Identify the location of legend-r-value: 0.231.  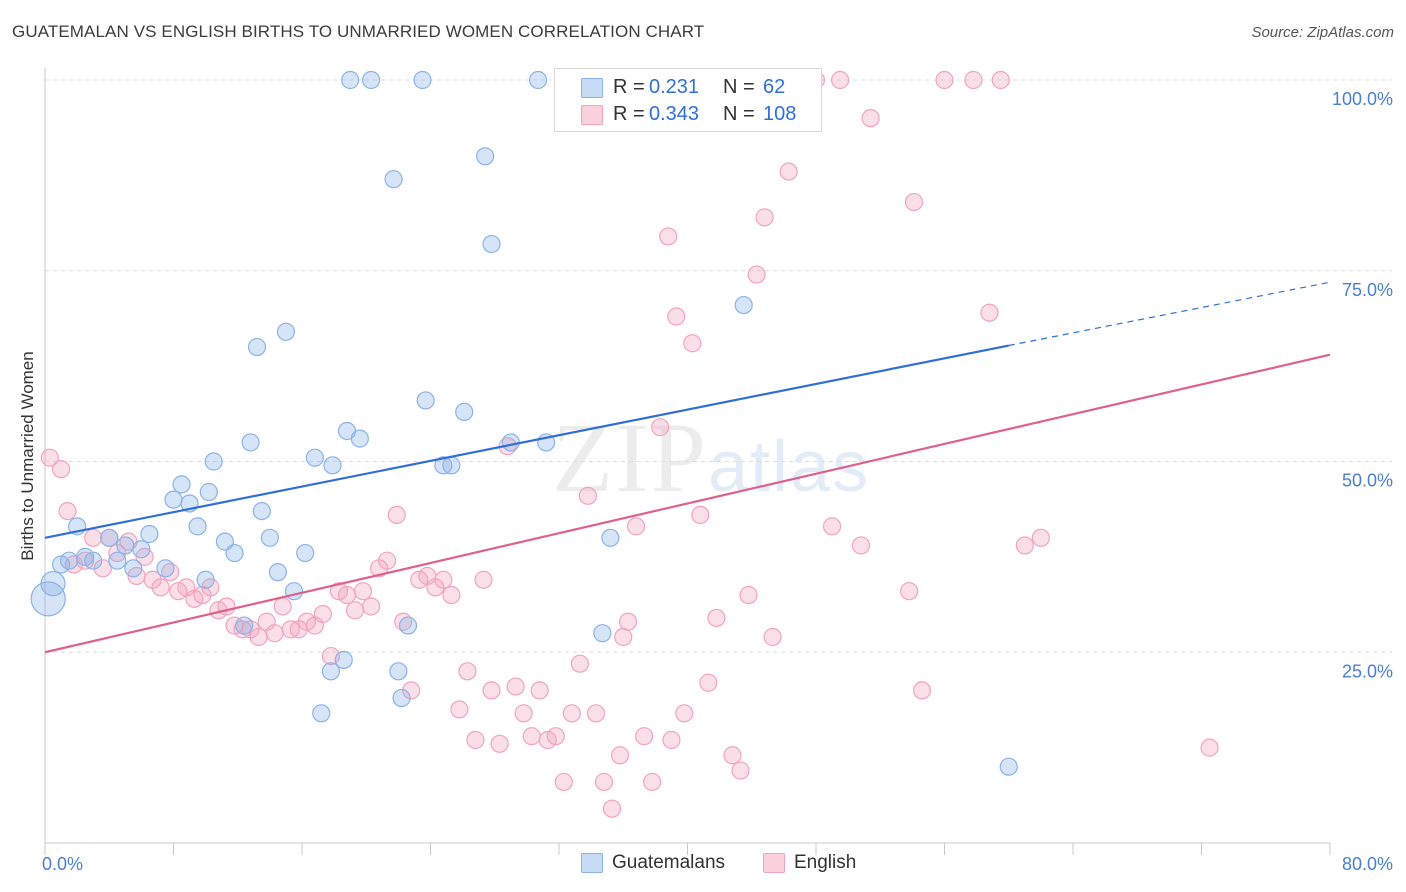
(674, 87).